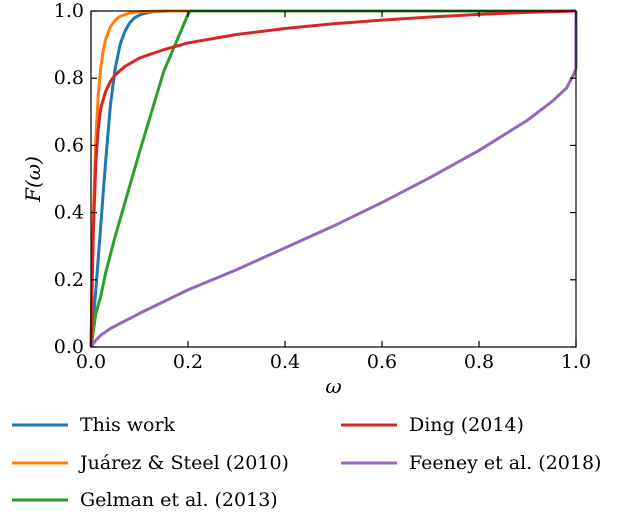  Describe the element at coordinates (69, 347) in the screenshot. I see `y-tick-label: 0.0` at that location.